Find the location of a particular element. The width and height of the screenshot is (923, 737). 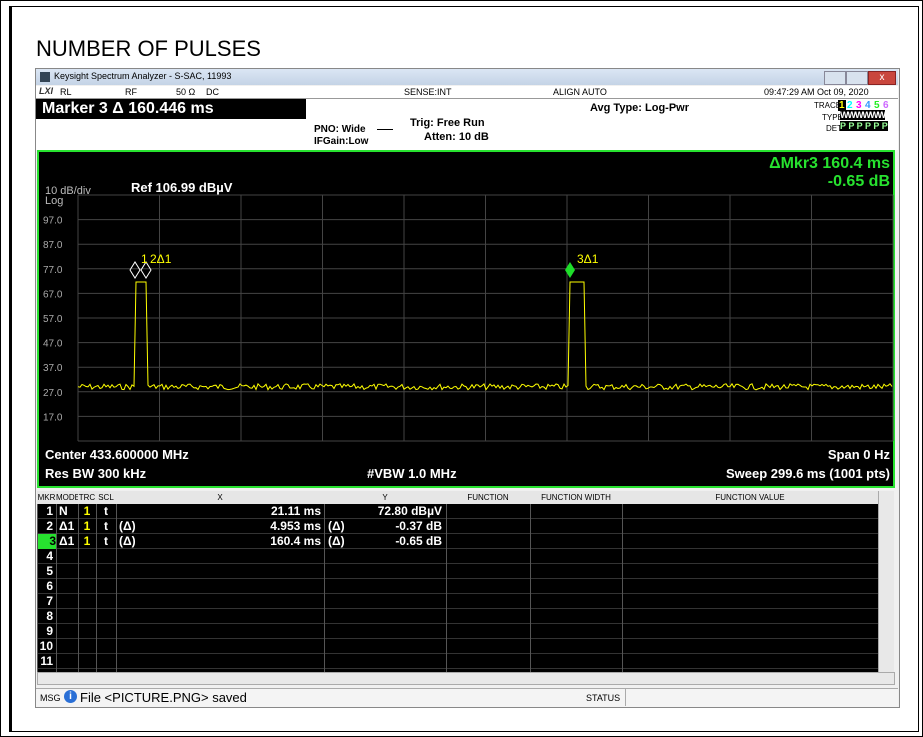

trigger: Trig: Free Run is located at coordinates (447, 123).